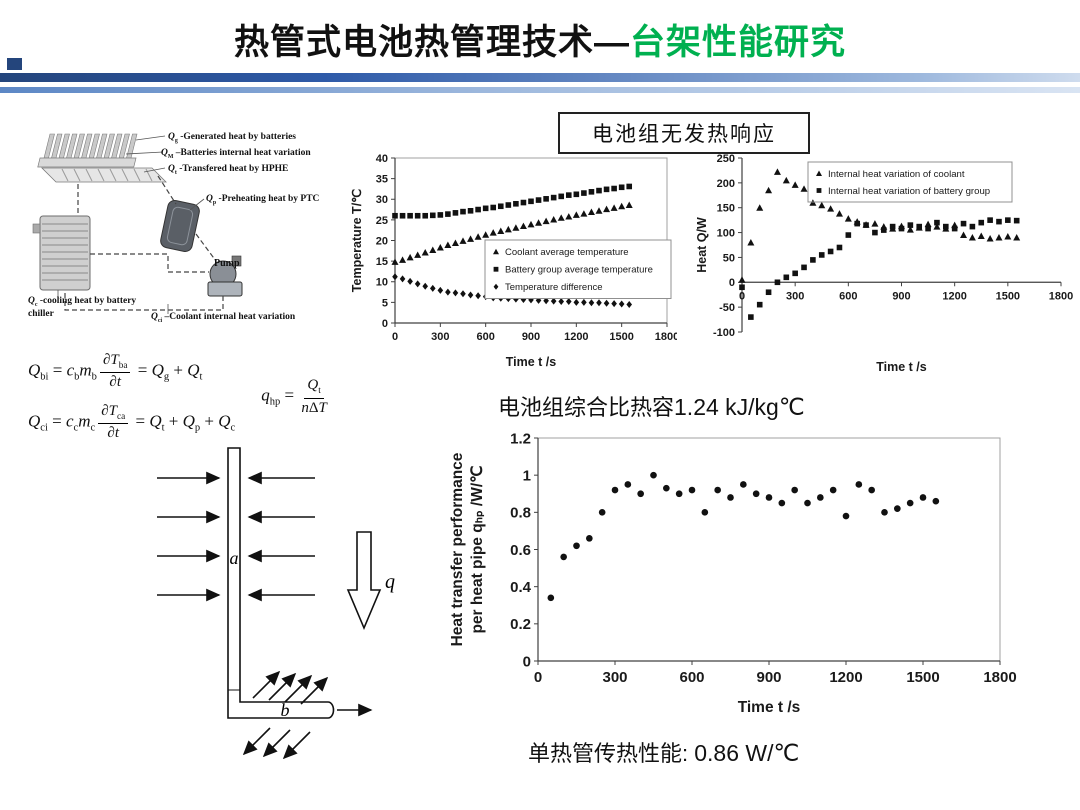 The width and height of the screenshot is (1080, 810). What do you see at coordinates (385, 303) in the screenshot?
I see `svg-text: 5` at bounding box center [385, 303].